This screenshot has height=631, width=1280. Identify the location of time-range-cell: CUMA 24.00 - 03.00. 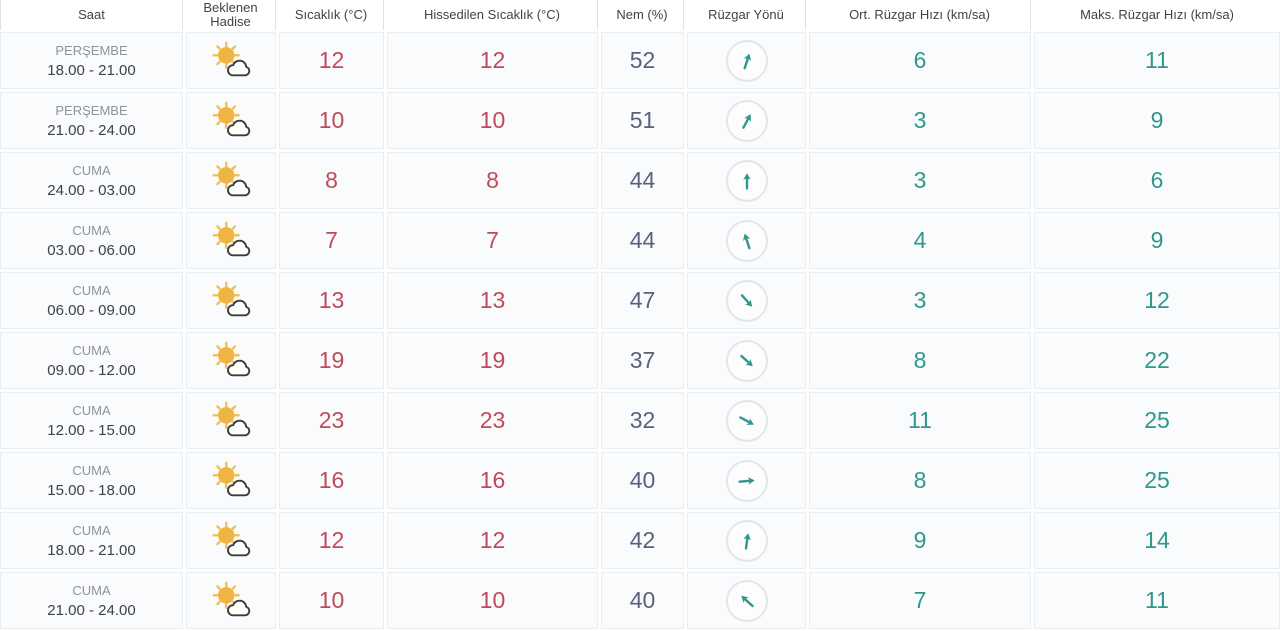
(91, 180).